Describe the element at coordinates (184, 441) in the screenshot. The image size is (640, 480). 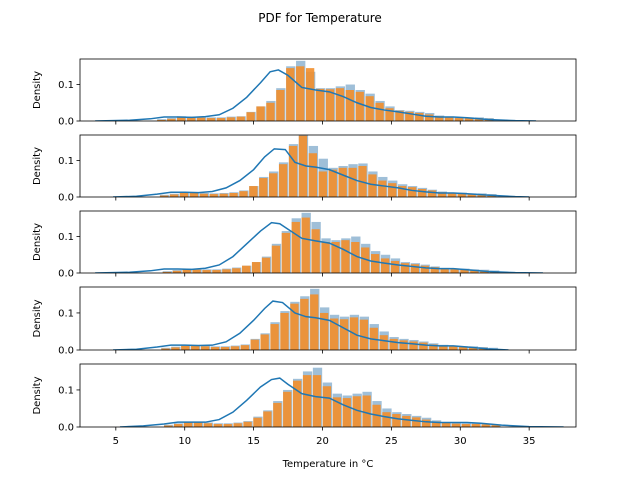
I see `x-tick-label: 10` at that location.